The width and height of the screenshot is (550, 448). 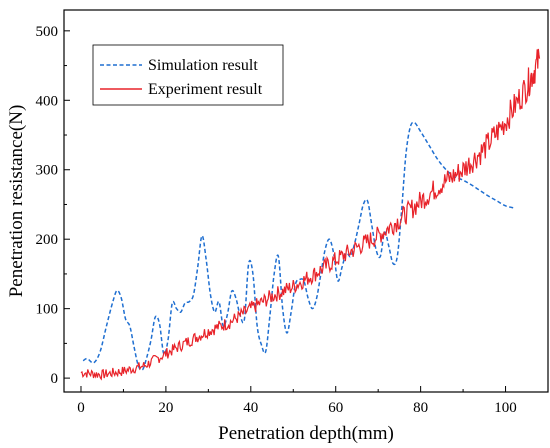 I want to click on y-tick-label: 200, so click(x=47, y=240).